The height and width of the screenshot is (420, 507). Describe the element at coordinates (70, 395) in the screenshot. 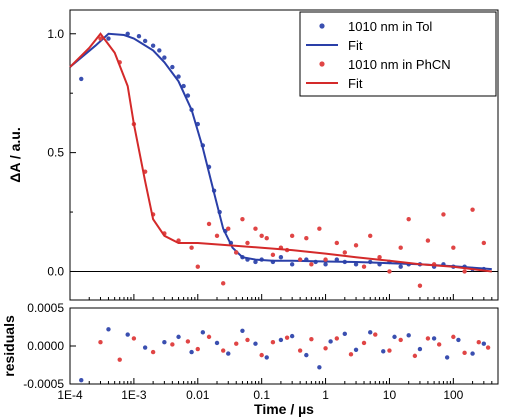

I see `x-tick-label: 1E-4` at that location.